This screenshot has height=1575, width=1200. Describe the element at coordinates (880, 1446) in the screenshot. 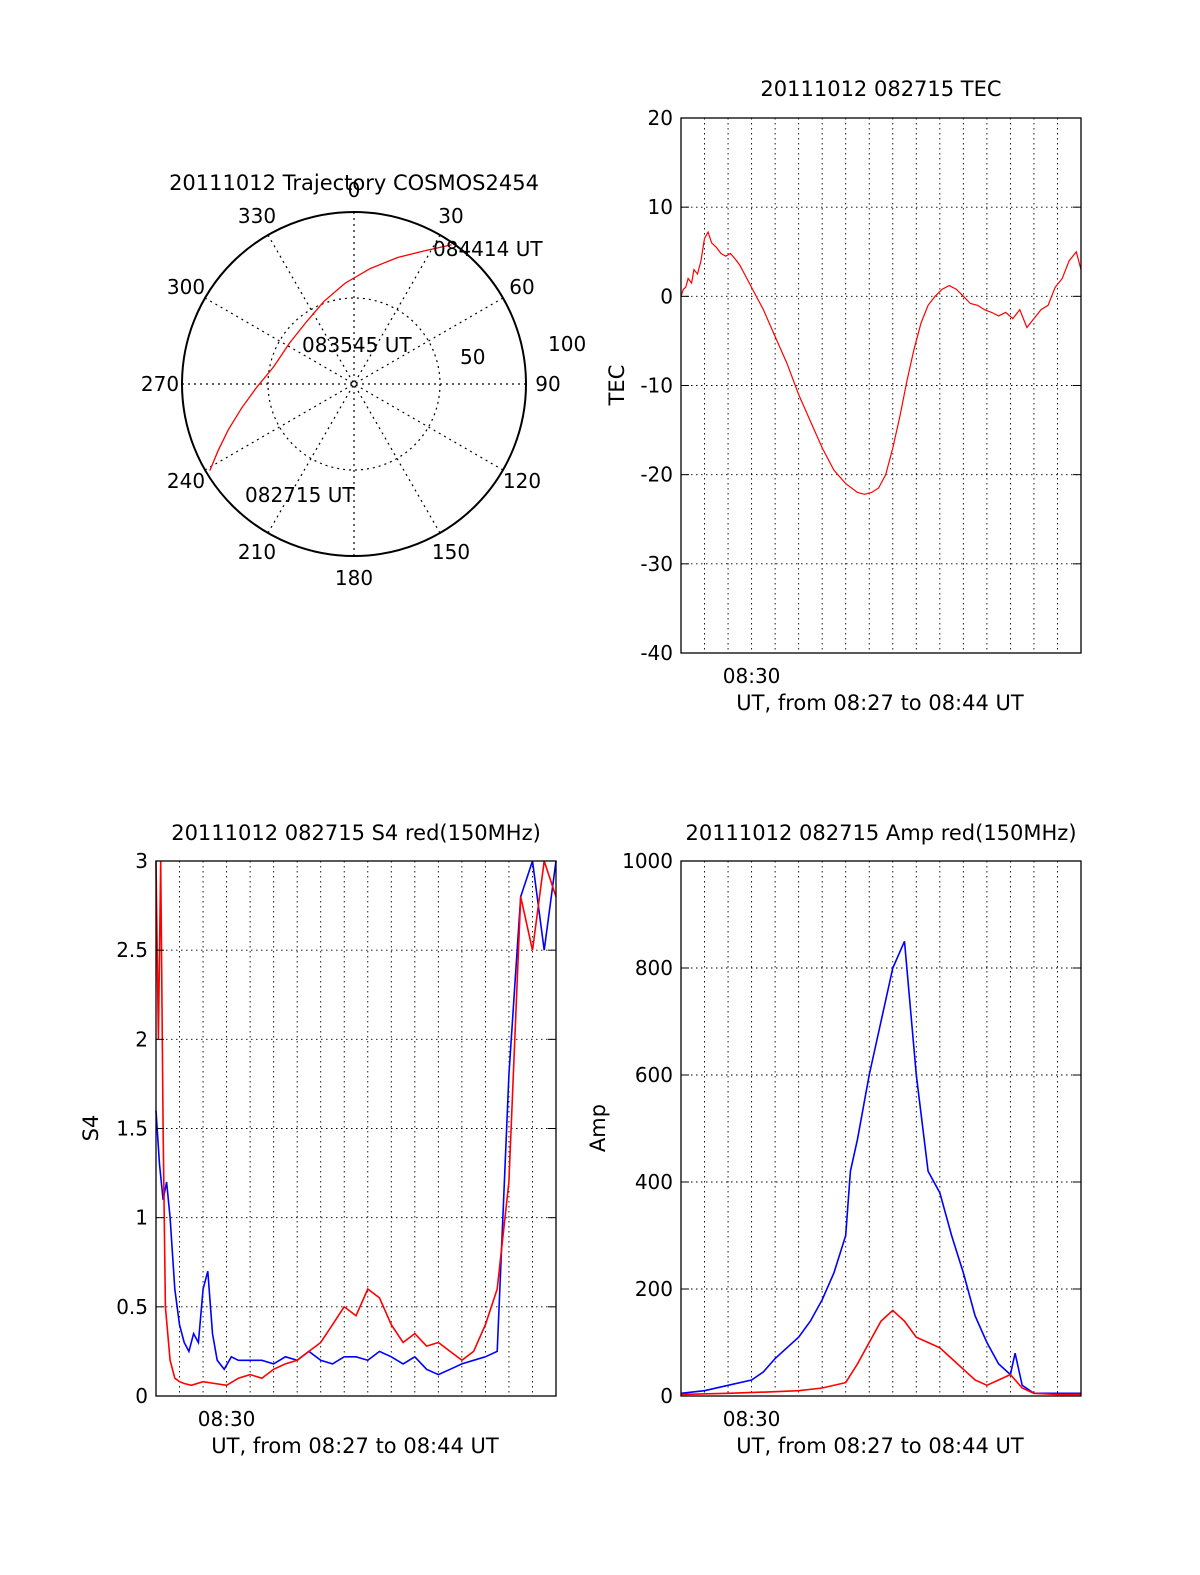

I see `amp-xlabel: UT, from 08:27 to 08:44 UT` at that location.